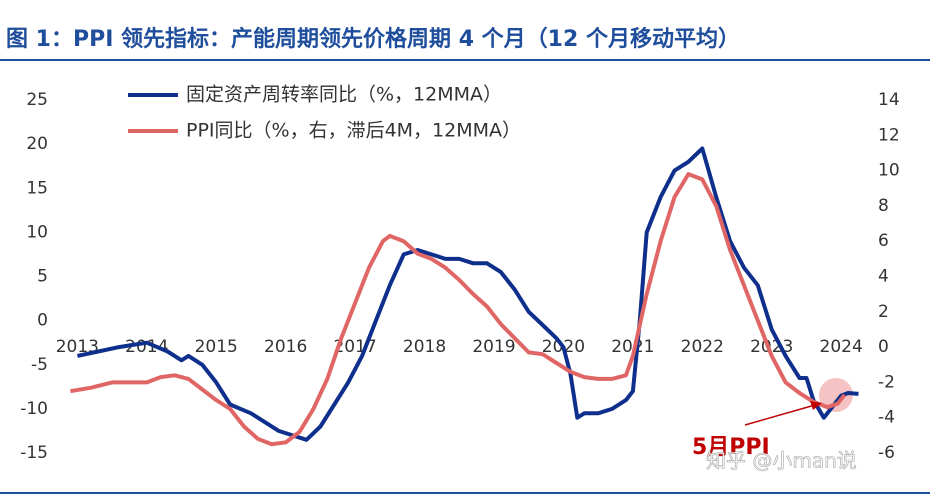  What do you see at coordinates (883, 347) in the screenshot?
I see `y2-tick-label: 0` at bounding box center [883, 347].